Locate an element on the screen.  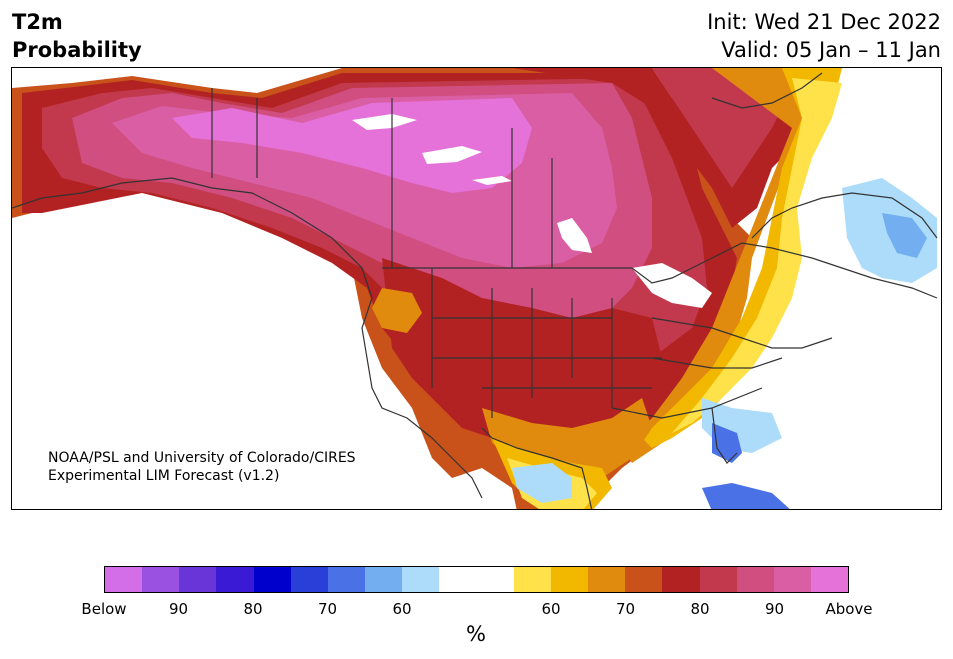
init-date: Init: Wed 21 Dec 2022 is located at coordinates (824, 22).